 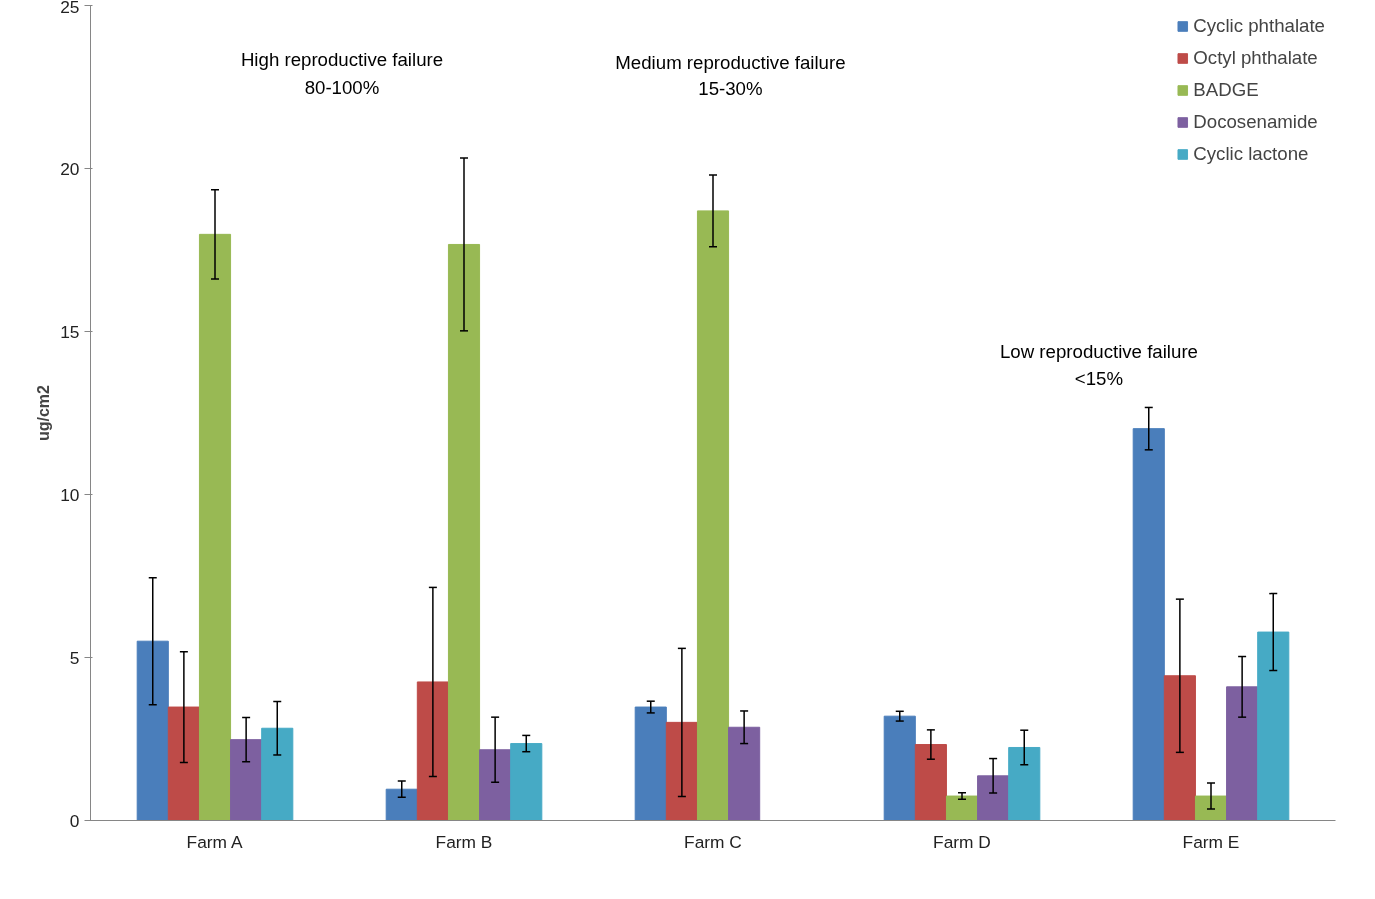 I want to click on annotation: 15-30%, so click(x=730, y=89).